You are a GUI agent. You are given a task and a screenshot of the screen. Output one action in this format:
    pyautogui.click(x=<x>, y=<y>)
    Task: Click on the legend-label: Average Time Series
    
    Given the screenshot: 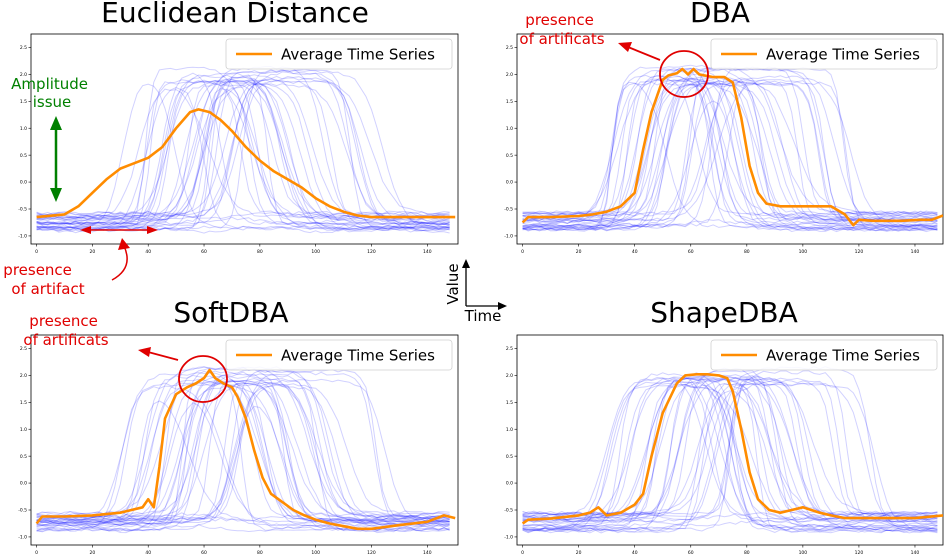 What is the action you would take?
    pyautogui.click(x=358, y=55)
    